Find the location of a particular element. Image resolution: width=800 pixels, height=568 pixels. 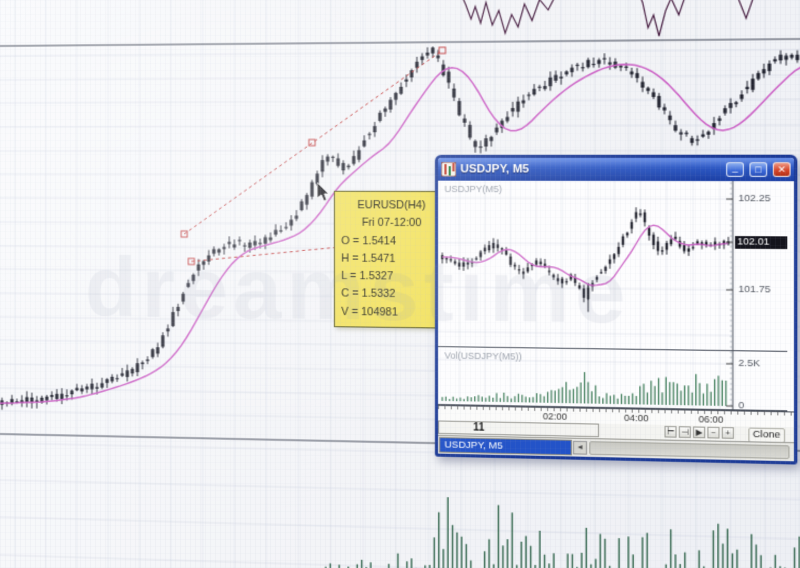

chart-shift-controls: ⊢ ⊣ ▶ − + is located at coordinates (699, 432).